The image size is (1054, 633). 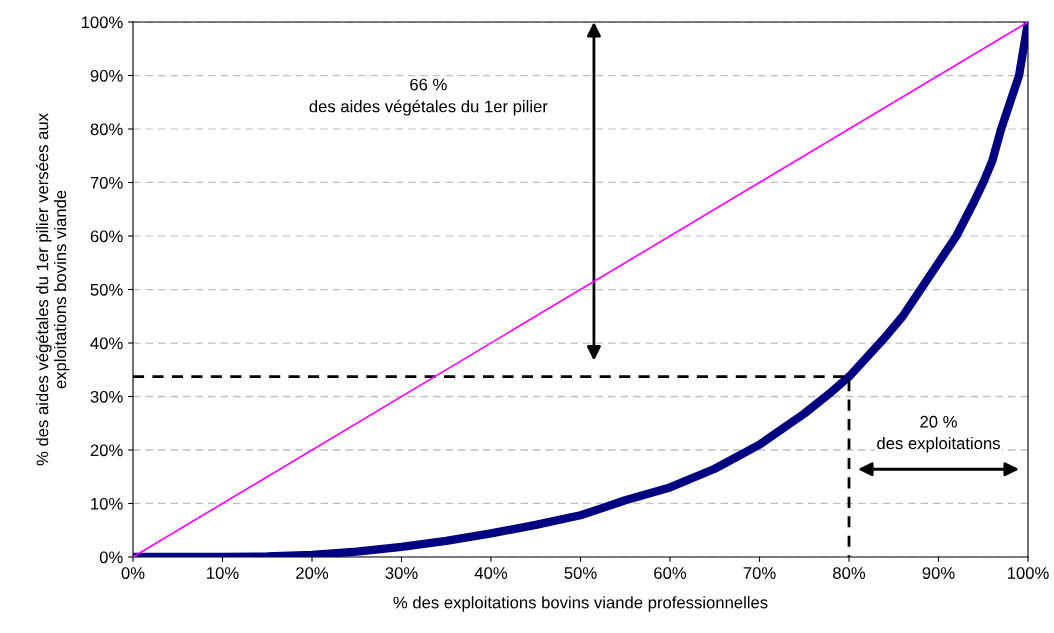 I want to click on y-tick-label: 100%, so click(x=102, y=22).